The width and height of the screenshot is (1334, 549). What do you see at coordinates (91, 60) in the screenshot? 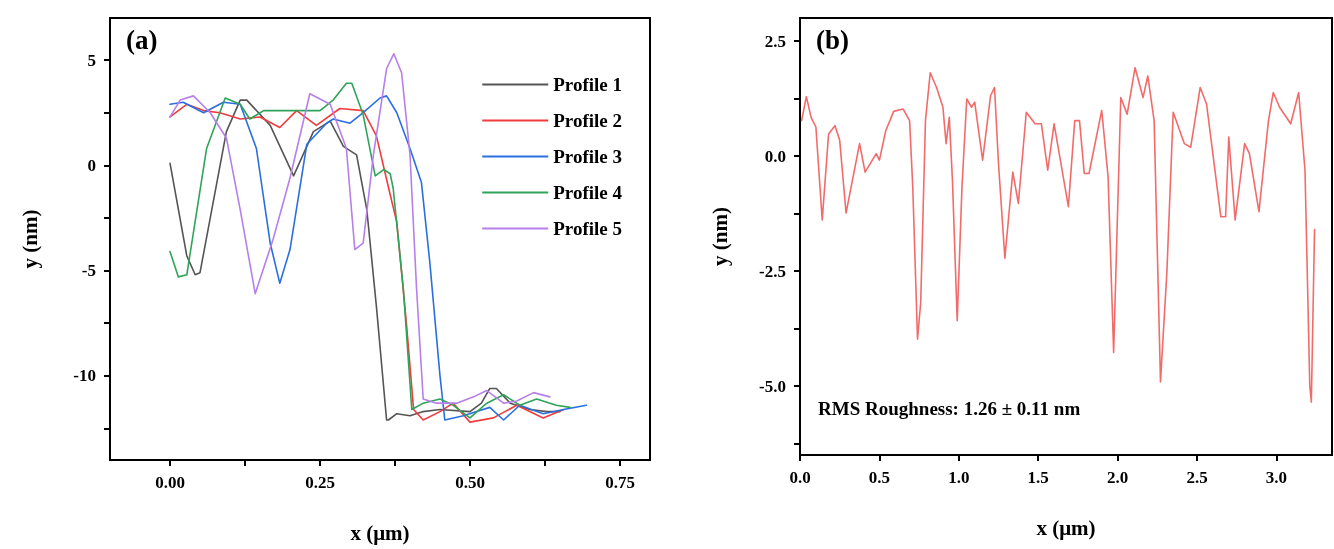
I see `y-tick-label: 5` at bounding box center [91, 60].